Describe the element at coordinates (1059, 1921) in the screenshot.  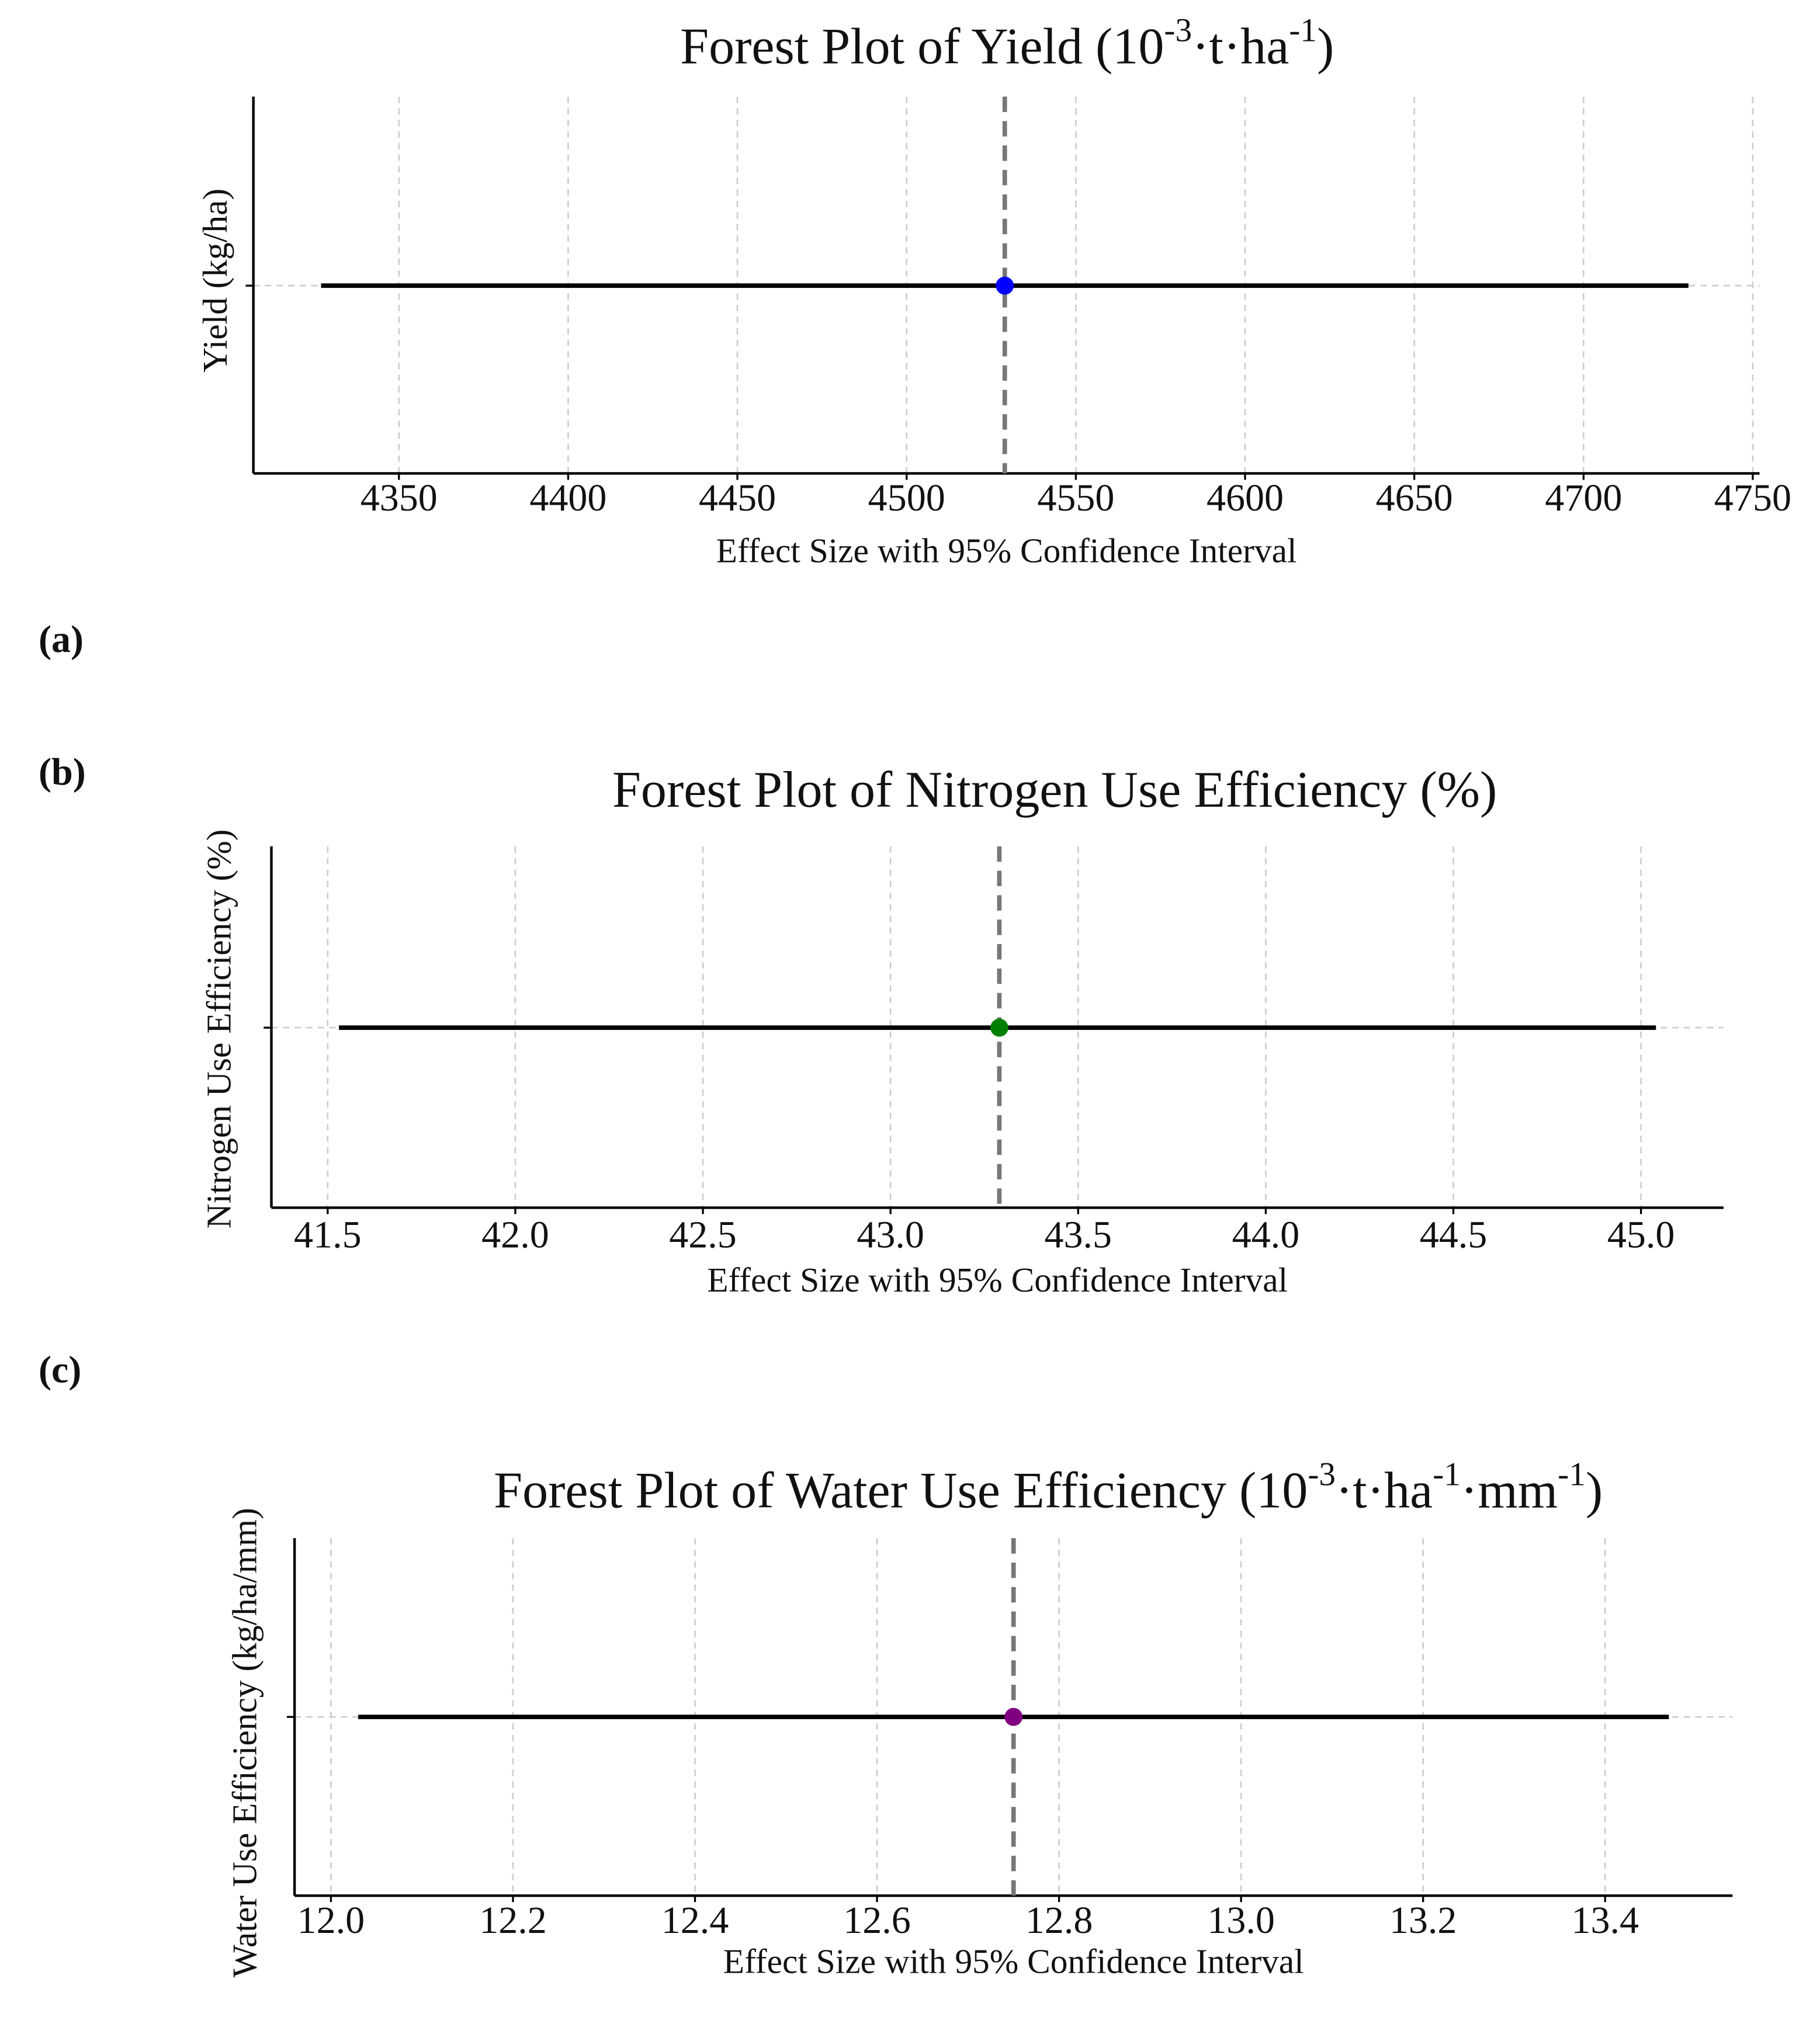
I see `x-tick-label: 12.8` at that location.